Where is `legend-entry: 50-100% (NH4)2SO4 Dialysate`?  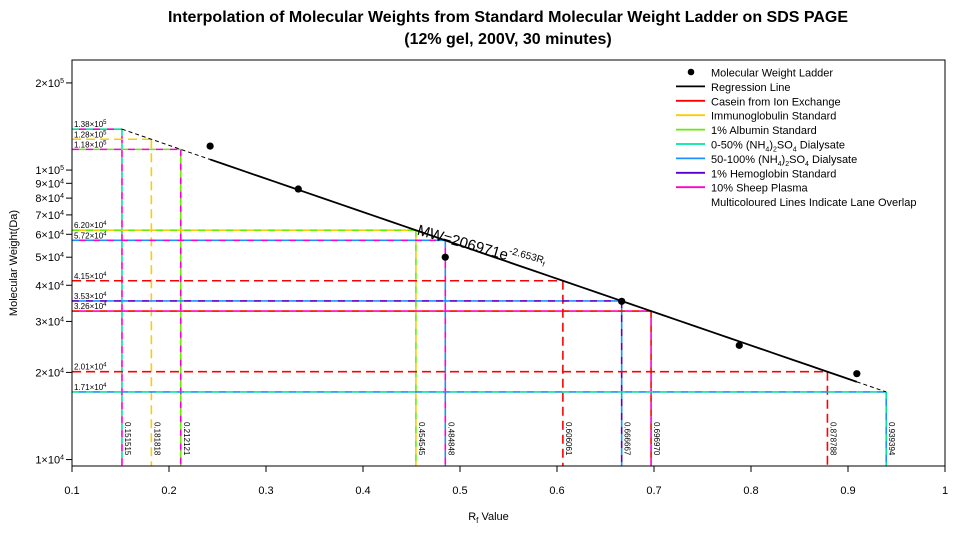 legend-entry: 50-100% (NH4)2SO4 Dialysate is located at coordinates (766, 161).